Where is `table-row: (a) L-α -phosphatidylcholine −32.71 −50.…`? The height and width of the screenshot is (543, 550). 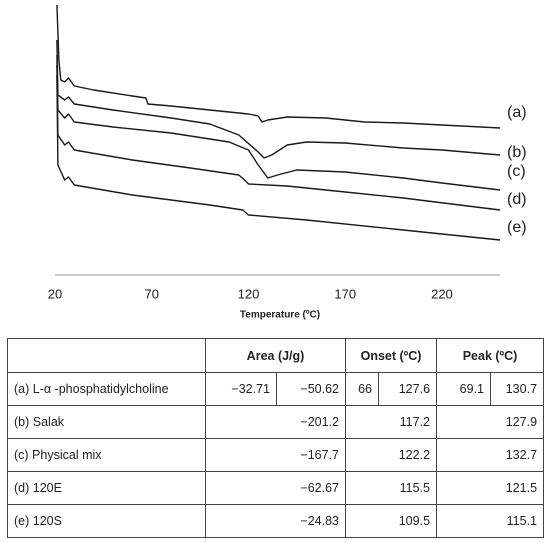
table-row: (a) L-α -phosphatidylcholine −32.71 −50.… is located at coordinates (276, 389).